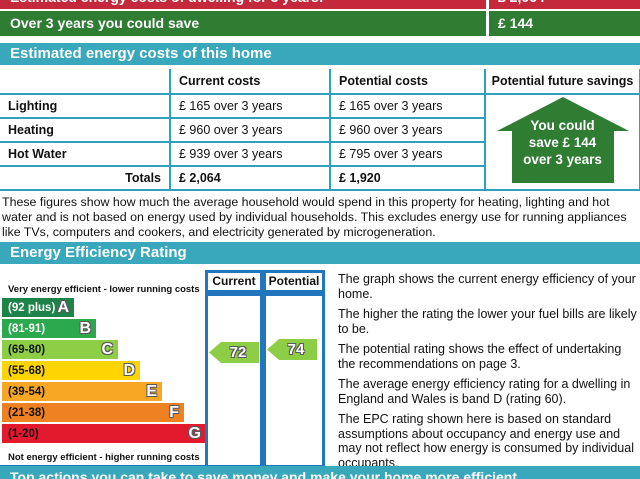 The width and height of the screenshot is (640, 479). I want to click on current-rating-arrow: 72, so click(234, 352).